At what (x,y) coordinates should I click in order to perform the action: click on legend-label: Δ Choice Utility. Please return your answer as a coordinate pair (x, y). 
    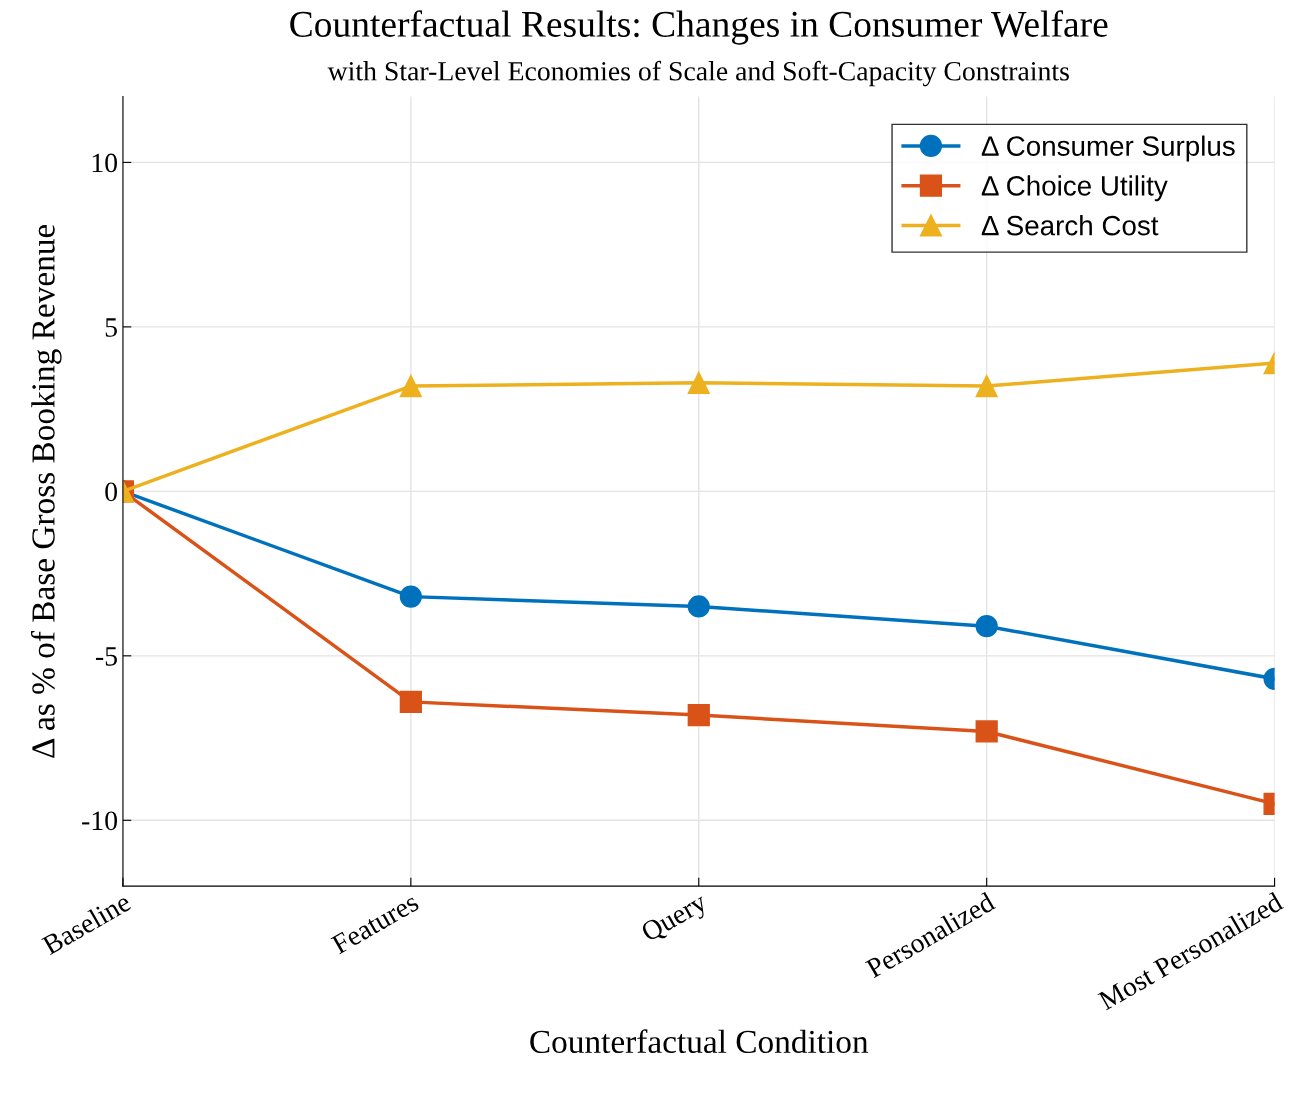
    Looking at the image, I should click on (1074, 188).